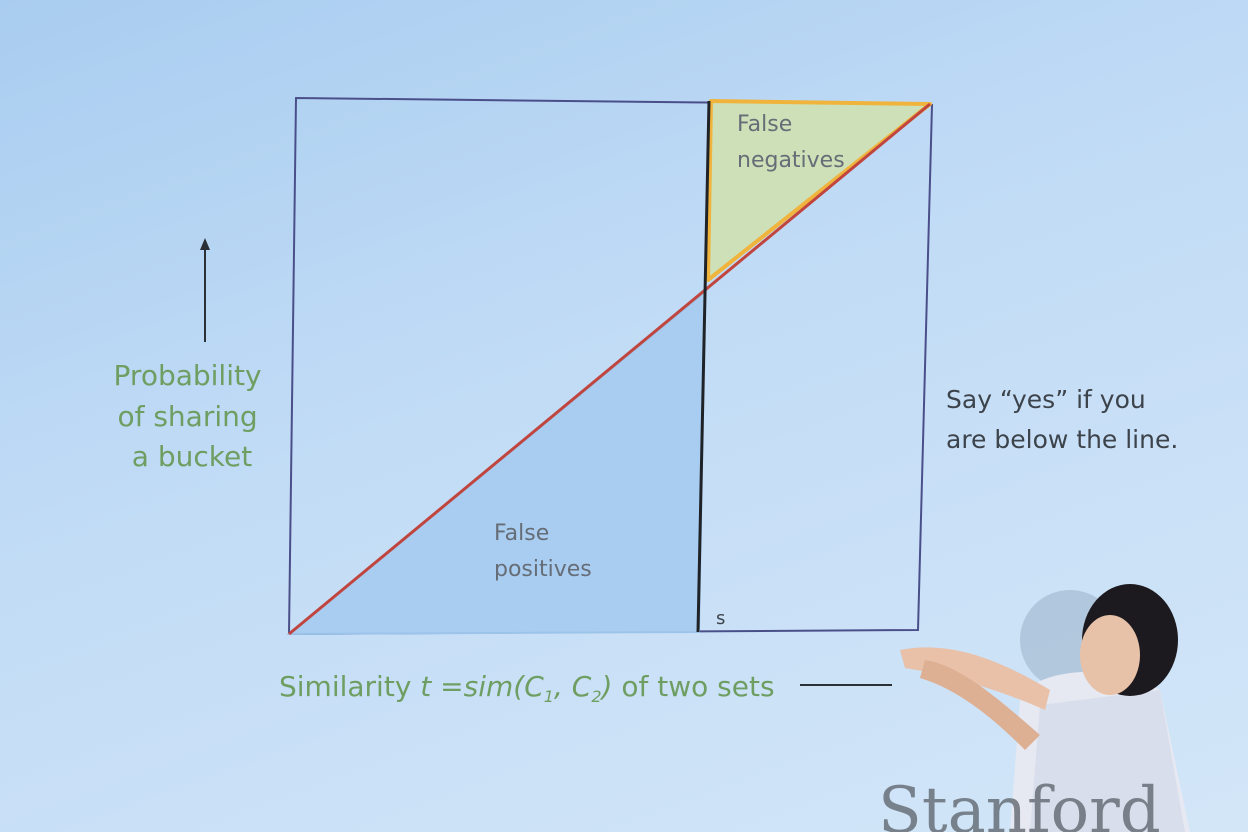  Describe the element at coordinates (192, 456) in the screenshot. I see `y-axis-label-line-3: a bucket` at that location.